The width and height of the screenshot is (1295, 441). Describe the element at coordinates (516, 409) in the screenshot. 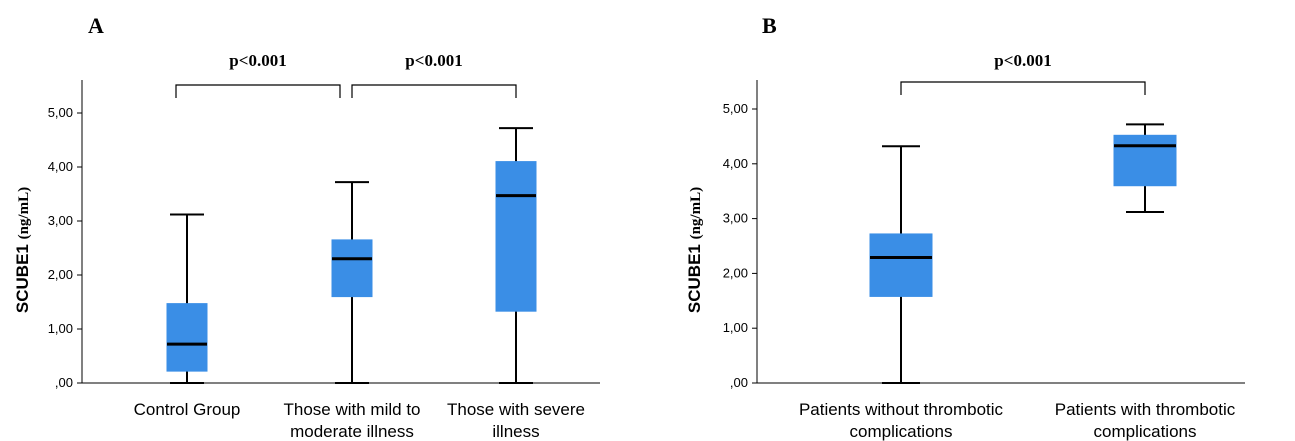

I see `category-label: Those with severe` at that location.